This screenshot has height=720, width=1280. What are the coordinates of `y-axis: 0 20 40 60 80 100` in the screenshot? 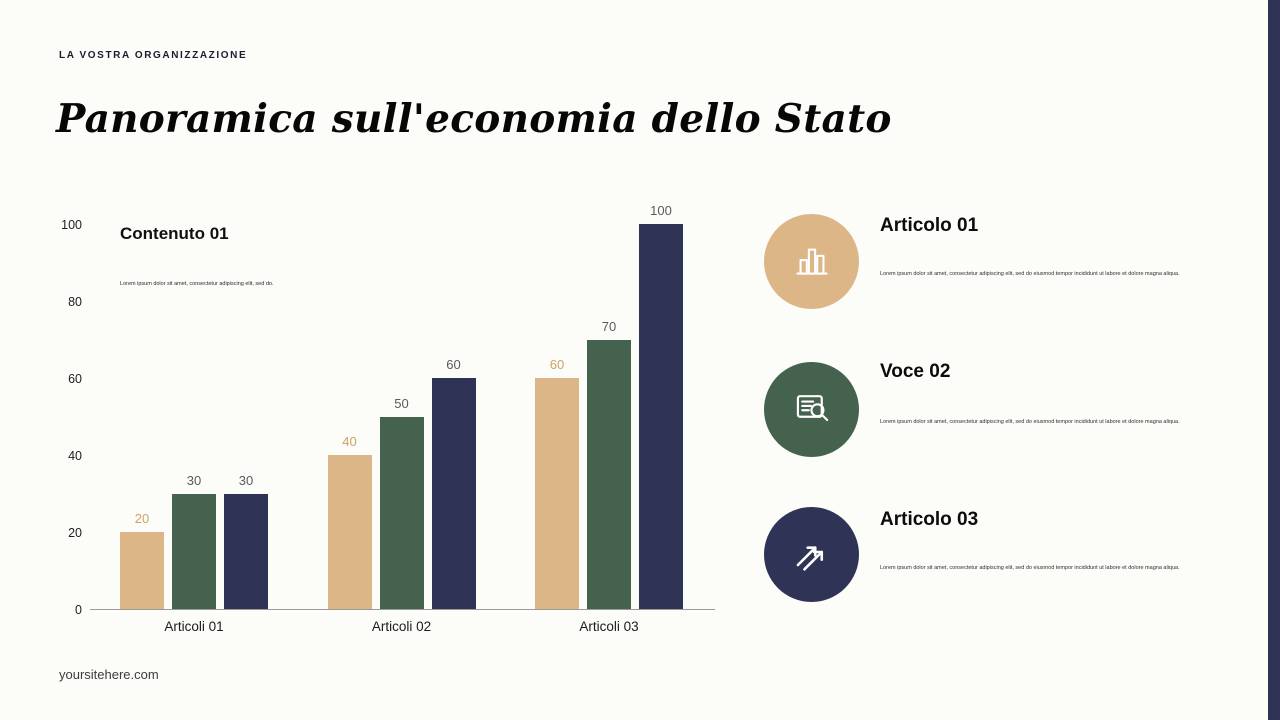 It's located at (64, 417).